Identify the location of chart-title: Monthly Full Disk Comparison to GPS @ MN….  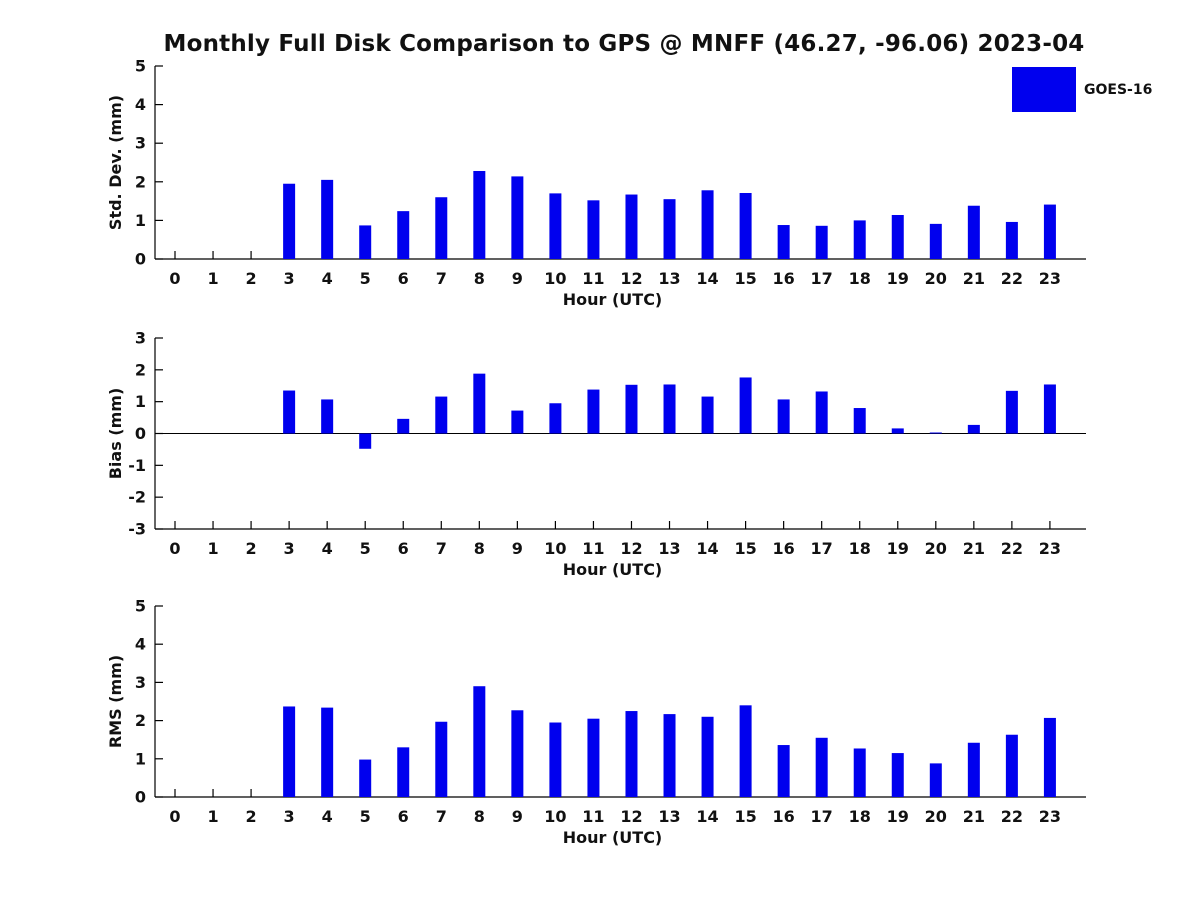
(624, 44).